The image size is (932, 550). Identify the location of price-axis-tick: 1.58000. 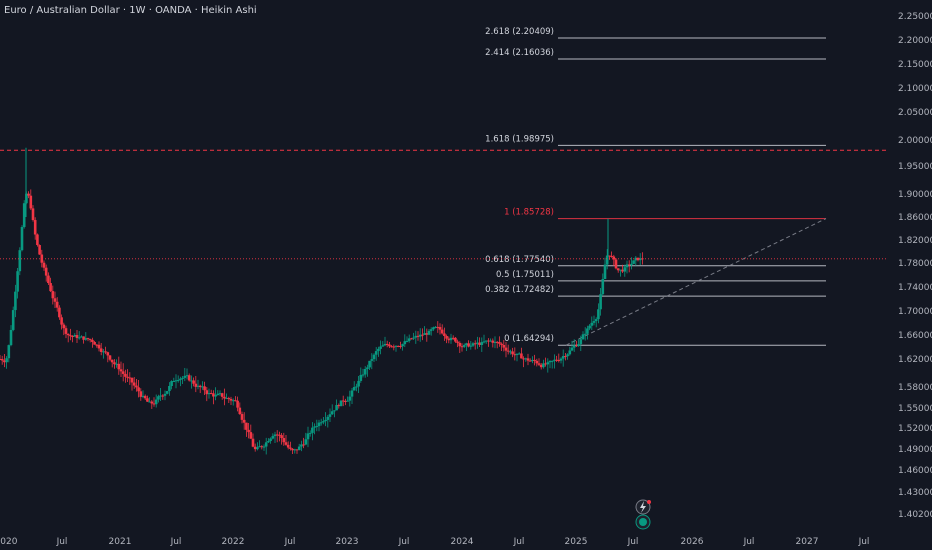
(915, 388).